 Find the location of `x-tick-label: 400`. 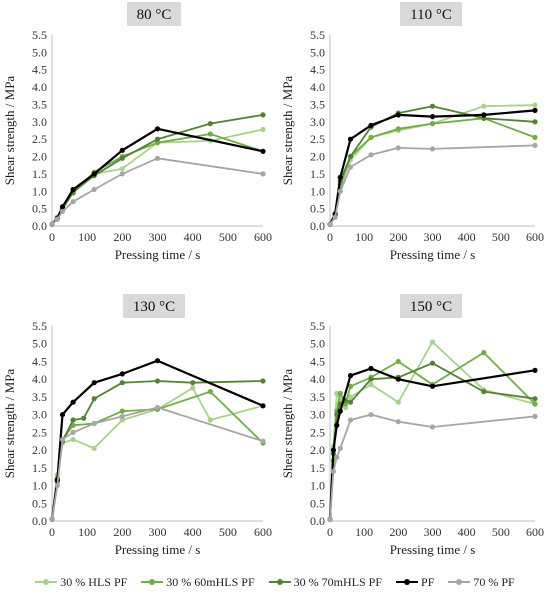

x-tick-label: 400 is located at coordinates (193, 532).